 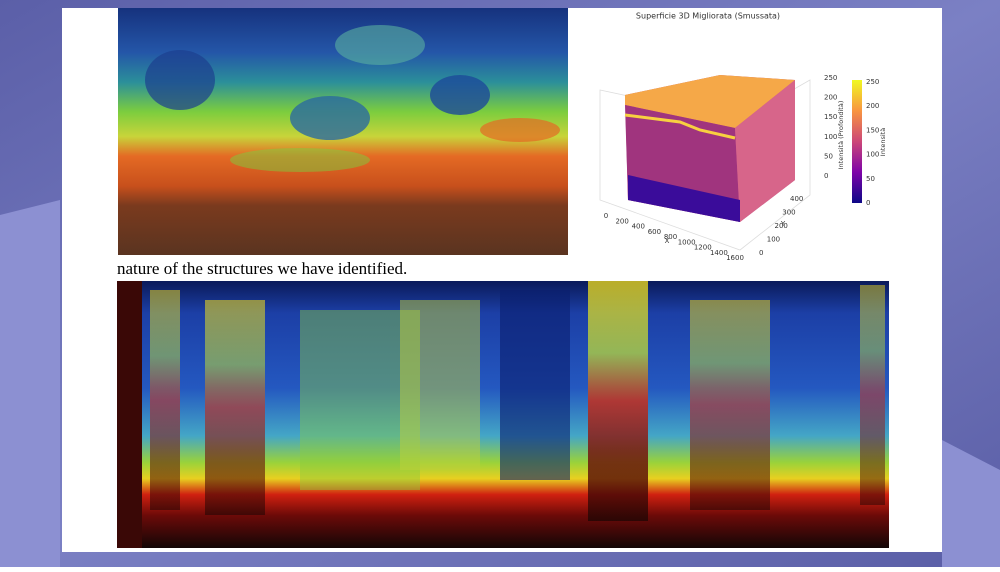 I want to click on x-tick-label: 1200, so click(x=703, y=248).